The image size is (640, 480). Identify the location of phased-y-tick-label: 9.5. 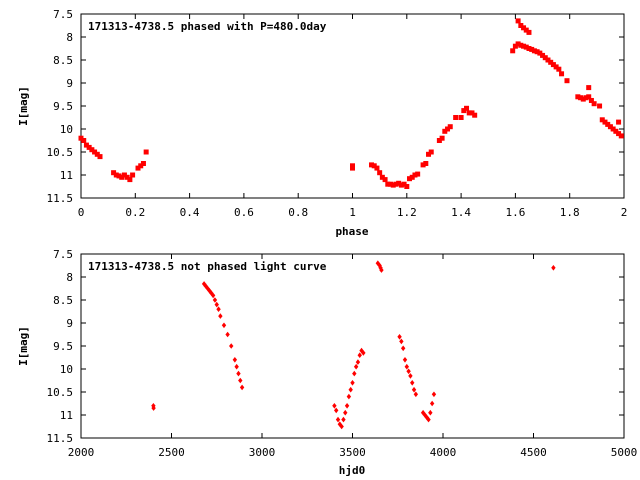
(63, 106).